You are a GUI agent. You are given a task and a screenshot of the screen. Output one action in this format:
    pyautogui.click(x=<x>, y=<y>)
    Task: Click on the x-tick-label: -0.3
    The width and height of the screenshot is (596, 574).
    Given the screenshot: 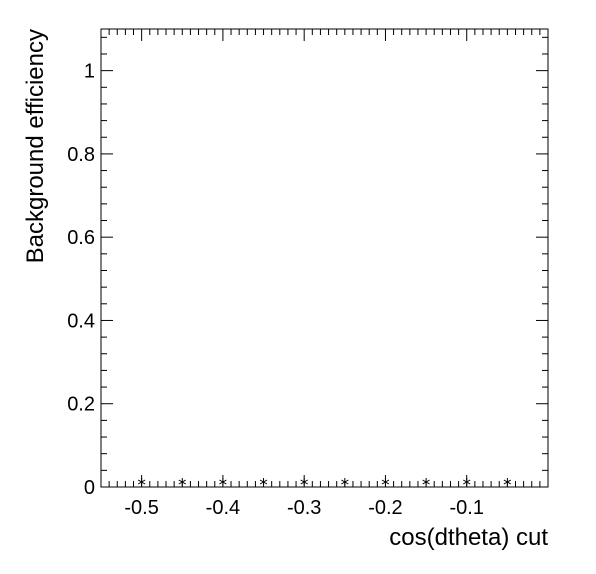 What is the action you would take?
    pyautogui.click(x=304, y=508)
    